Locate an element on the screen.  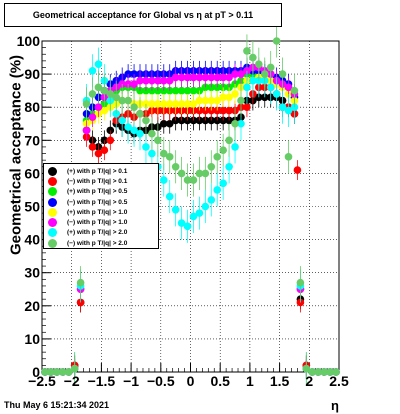
x-tick-label: 1.5 is located at coordinates (280, 381).